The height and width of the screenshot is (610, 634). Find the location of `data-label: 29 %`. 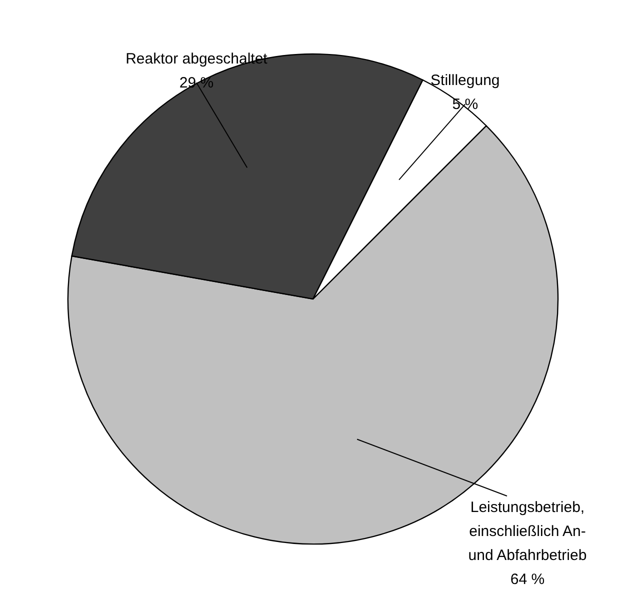

data-label: 29 % is located at coordinates (196, 83).